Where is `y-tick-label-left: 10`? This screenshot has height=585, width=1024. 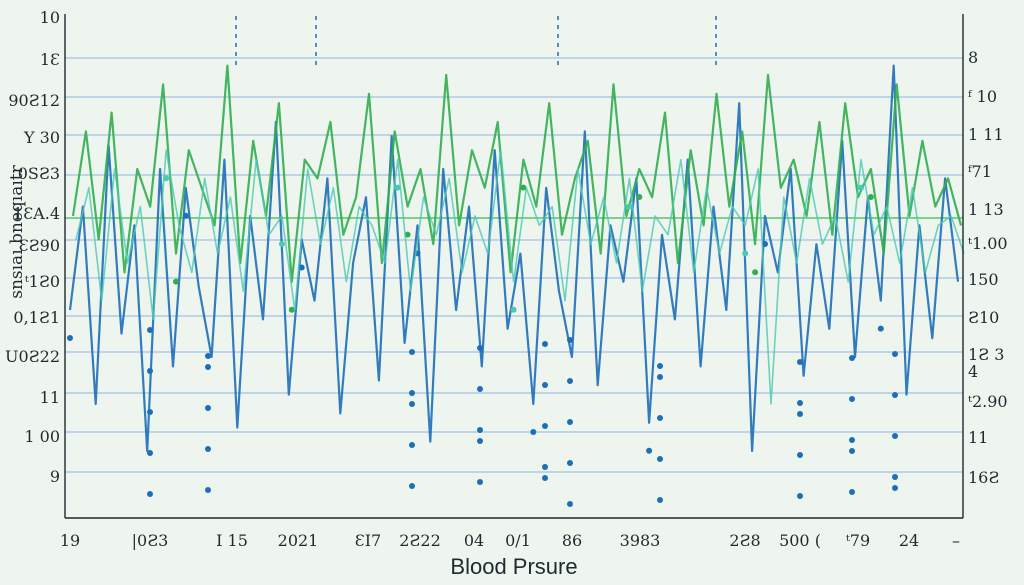 y-tick-label-left: 10 is located at coordinates (50, 17).